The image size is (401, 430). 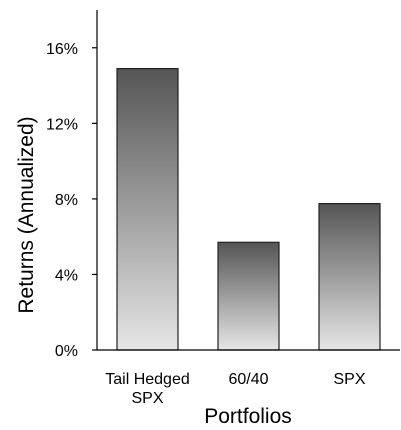 I want to click on x-tick-label: SPX, so click(x=349, y=379).